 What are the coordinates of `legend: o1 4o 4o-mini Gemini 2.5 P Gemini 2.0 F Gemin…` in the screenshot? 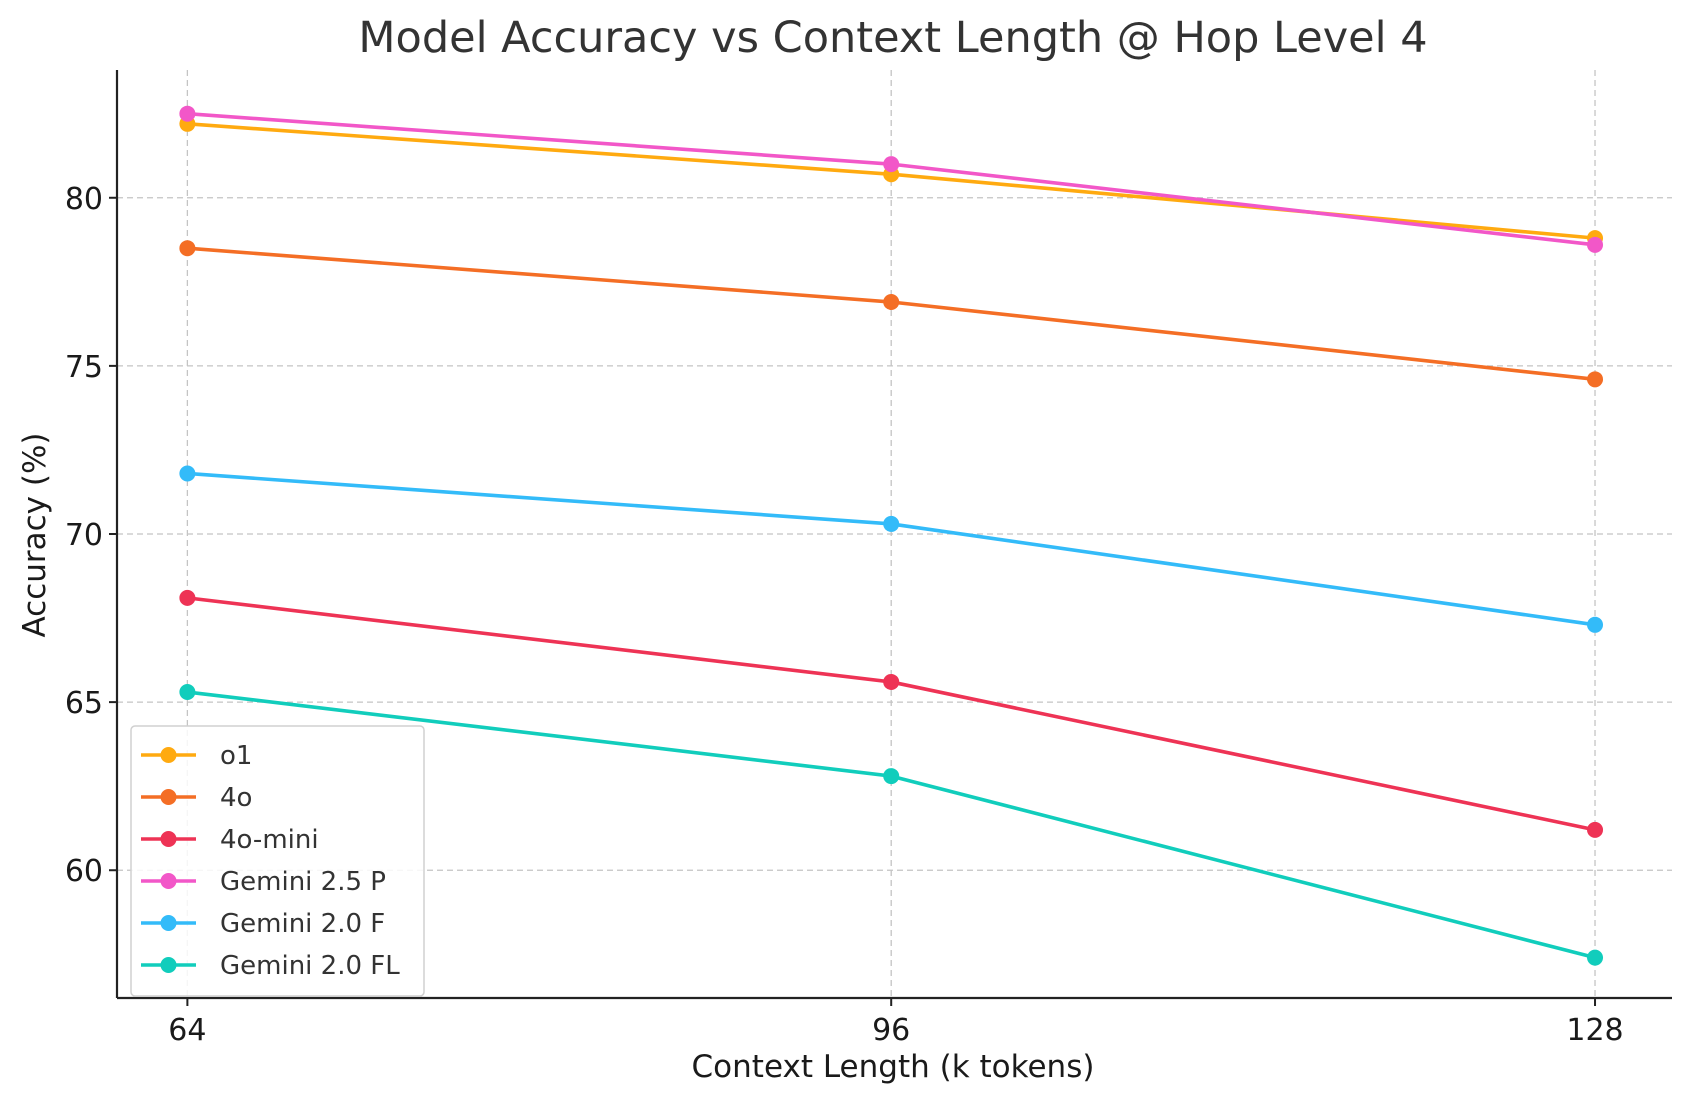 It's located at (277, 861).